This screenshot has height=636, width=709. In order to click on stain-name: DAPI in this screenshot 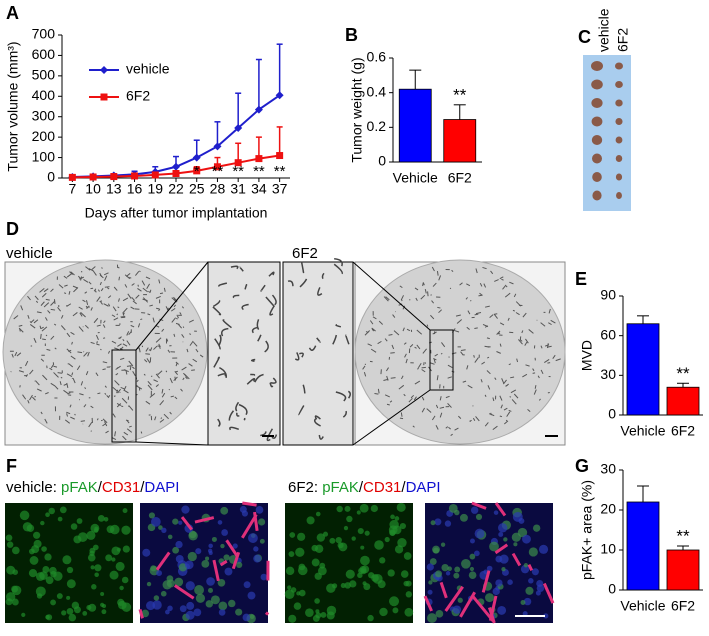, I will do `click(423, 487)`.